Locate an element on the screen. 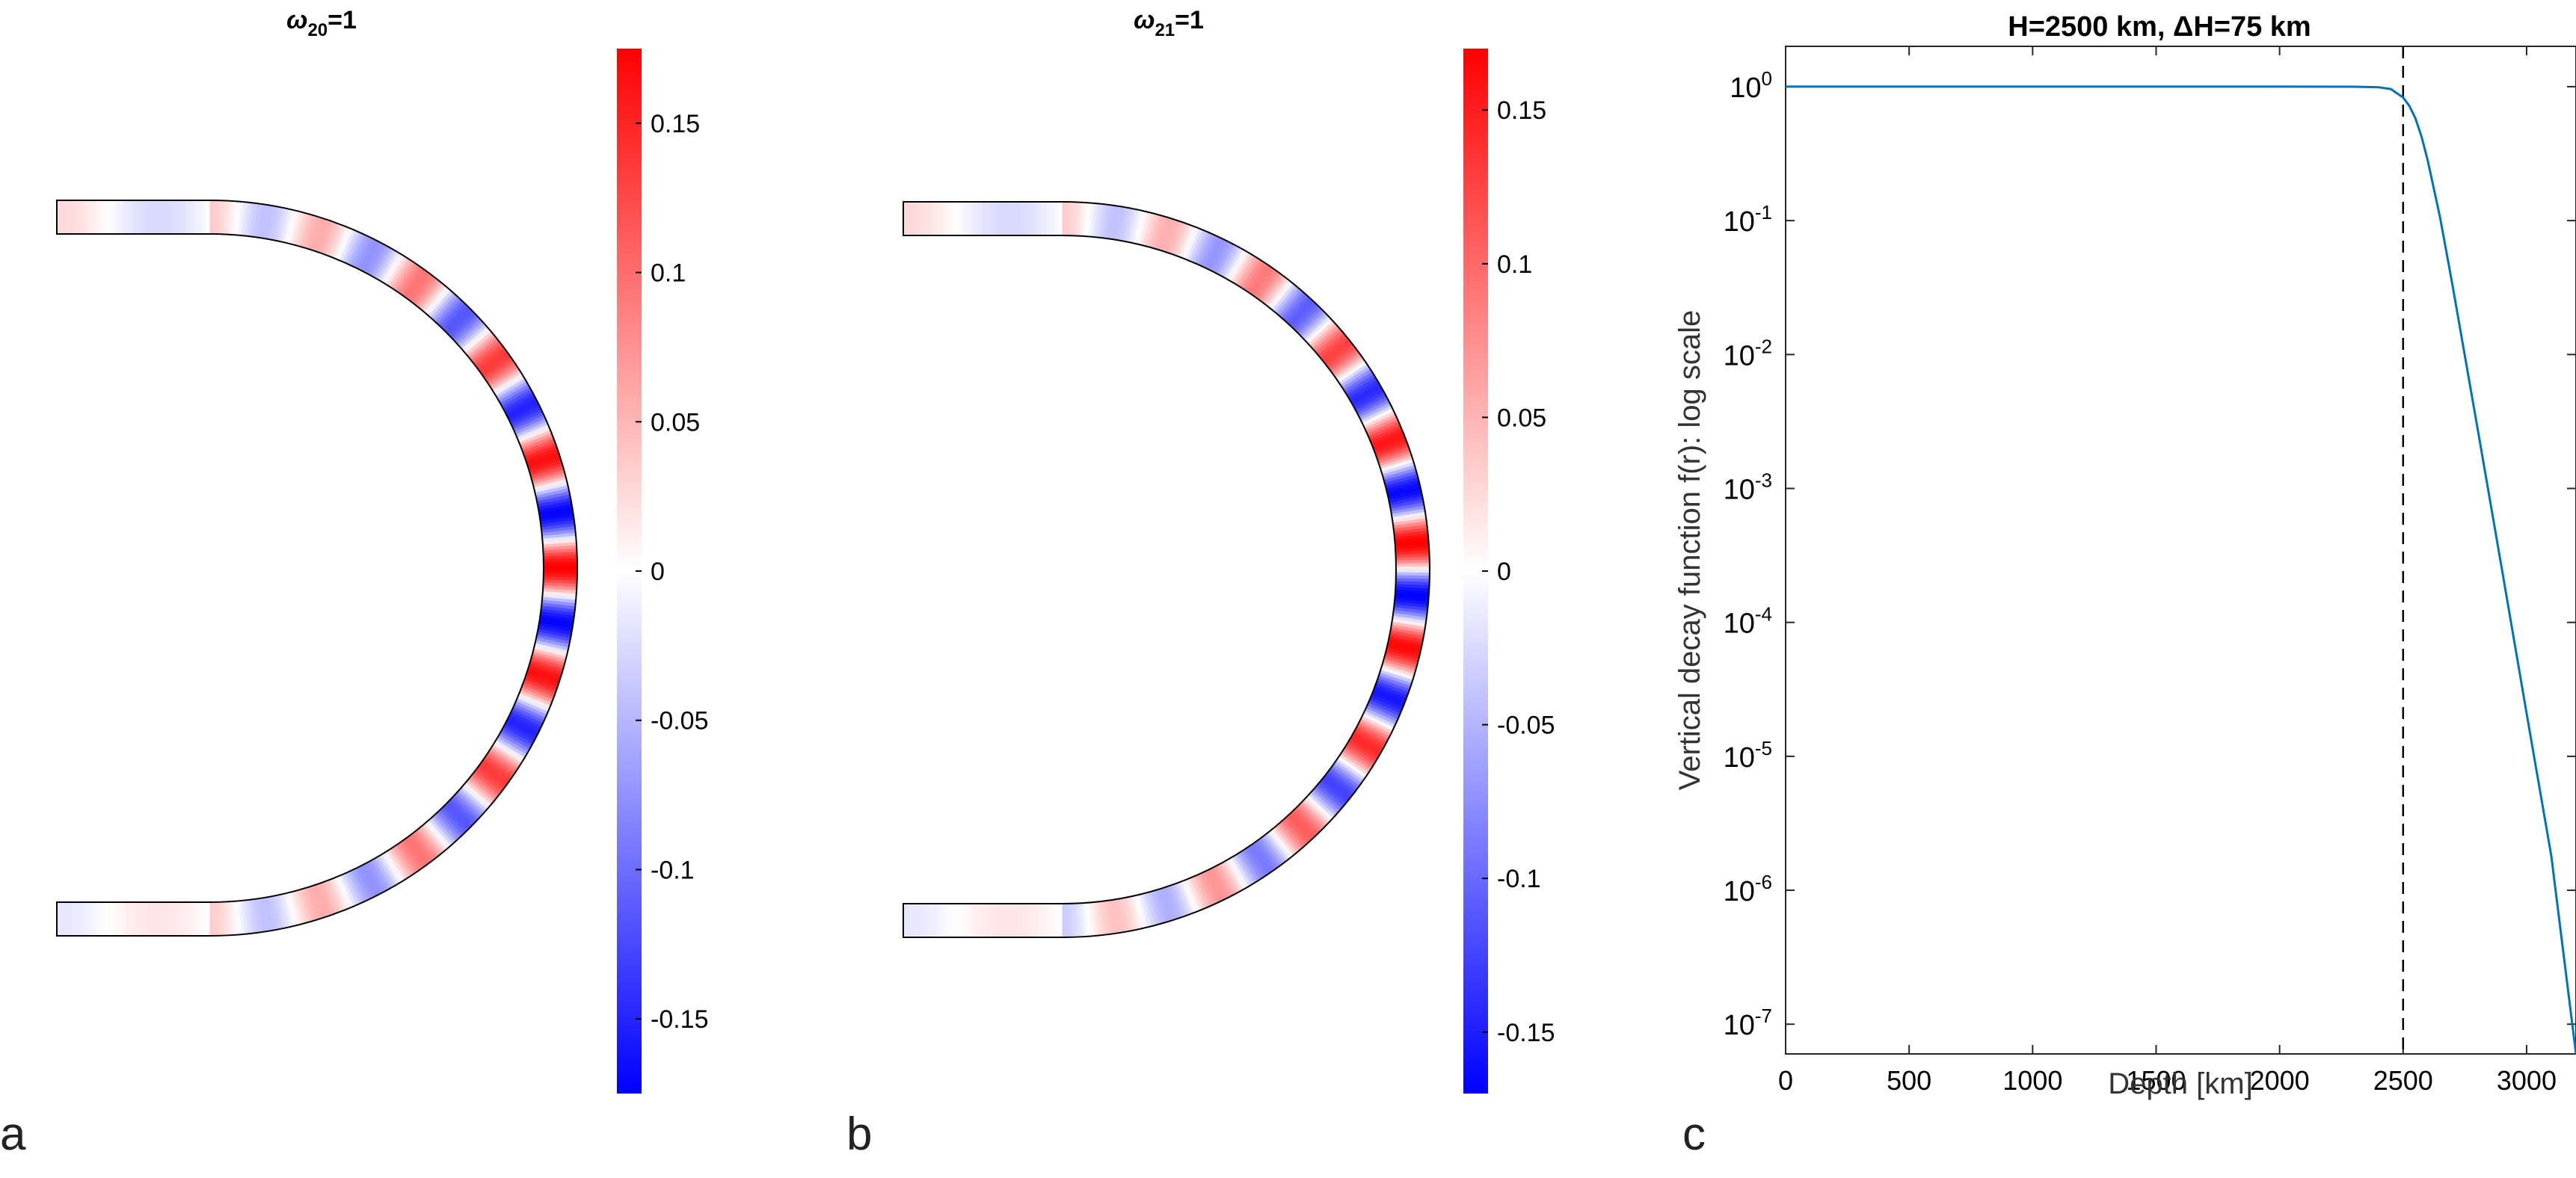 This screenshot has height=1178, width=2576. colorbar-tick-label: 0.15 is located at coordinates (675, 124).